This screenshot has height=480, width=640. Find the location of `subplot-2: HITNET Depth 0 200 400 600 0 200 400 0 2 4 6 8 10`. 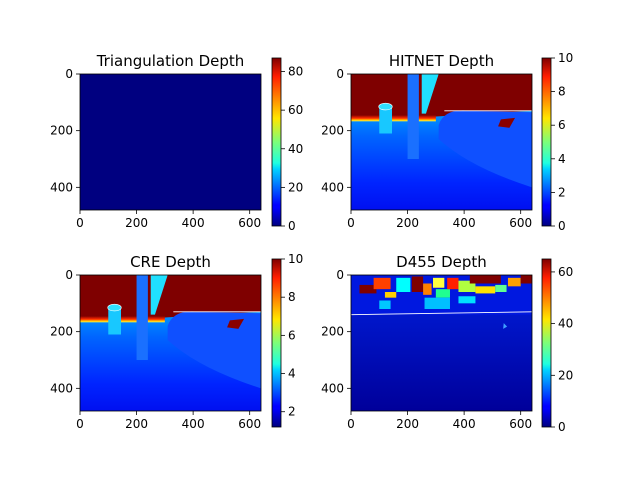

subplot-2: HITNET Depth 0 200 400 600 0 200 400 0 2 4 6 8 10 is located at coordinates (447, 142).